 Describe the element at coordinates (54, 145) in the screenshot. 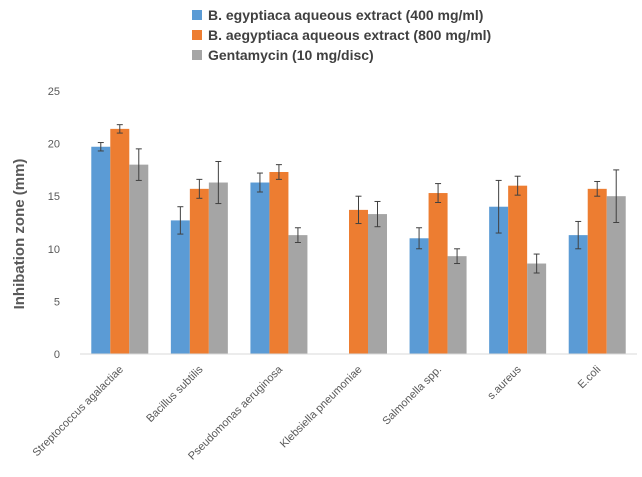

I see `y-tick-label: 20` at that location.